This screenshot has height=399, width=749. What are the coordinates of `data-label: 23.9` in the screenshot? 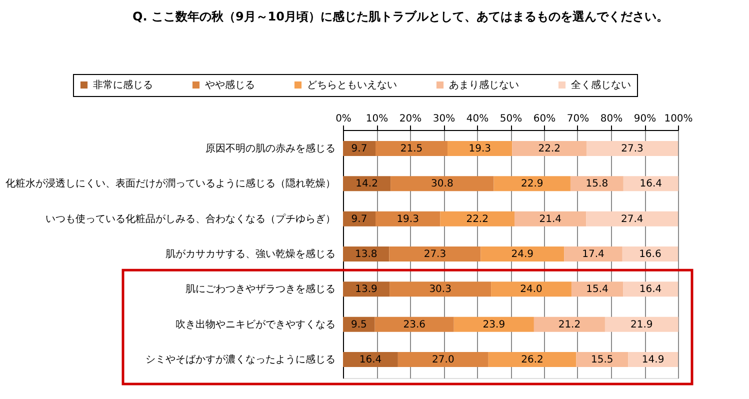 It's located at (494, 324).